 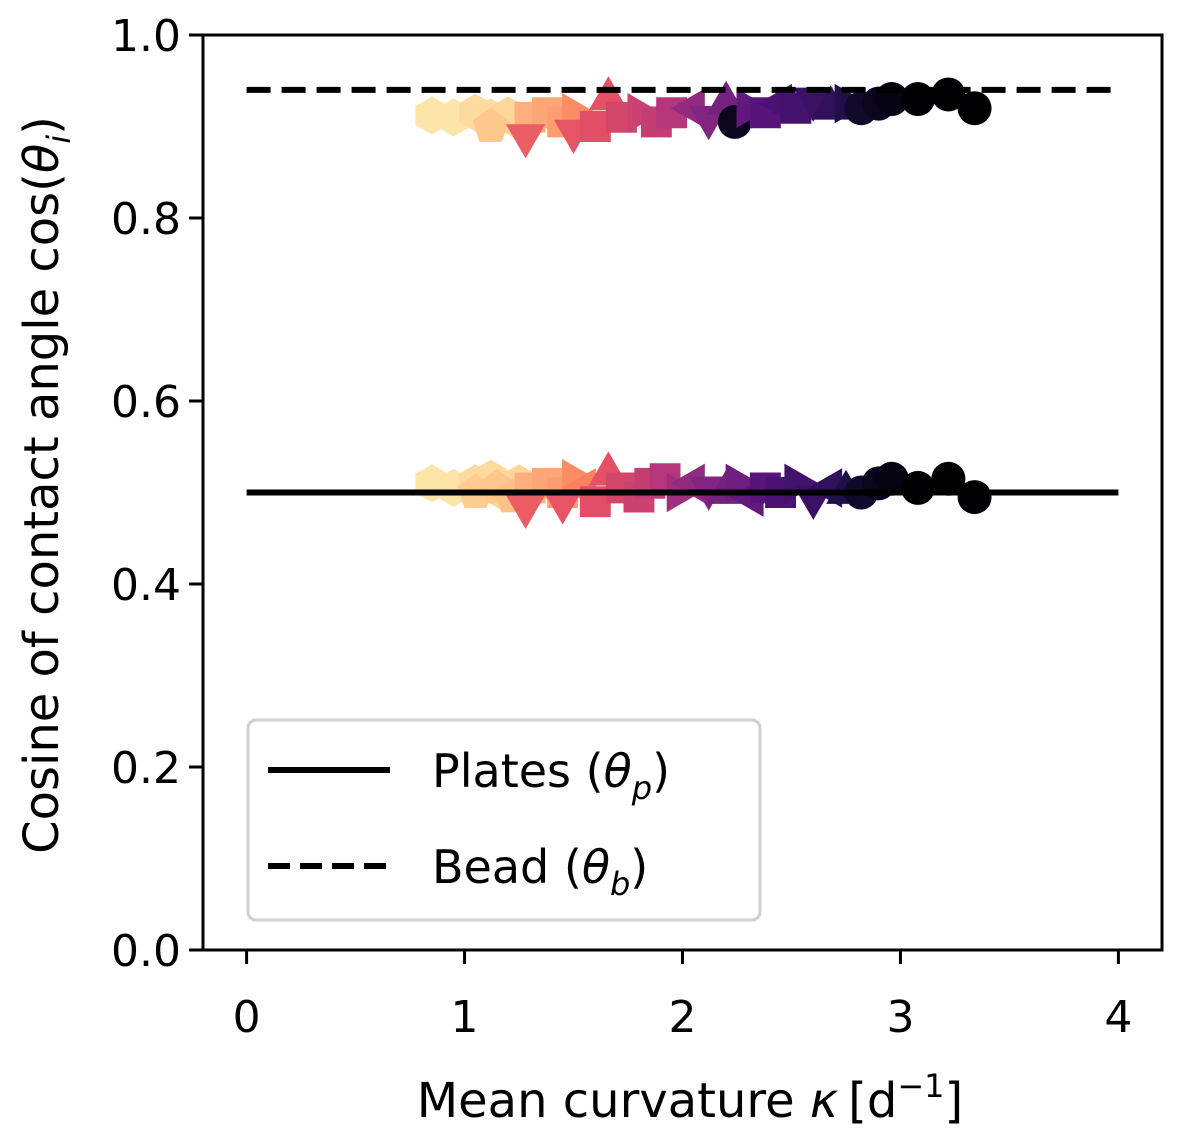 What do you see at coordinates (504, 820) in the screenshot?
I see `legend: Plates (θp) Bead (θb)` at bounding box center [504, 820].